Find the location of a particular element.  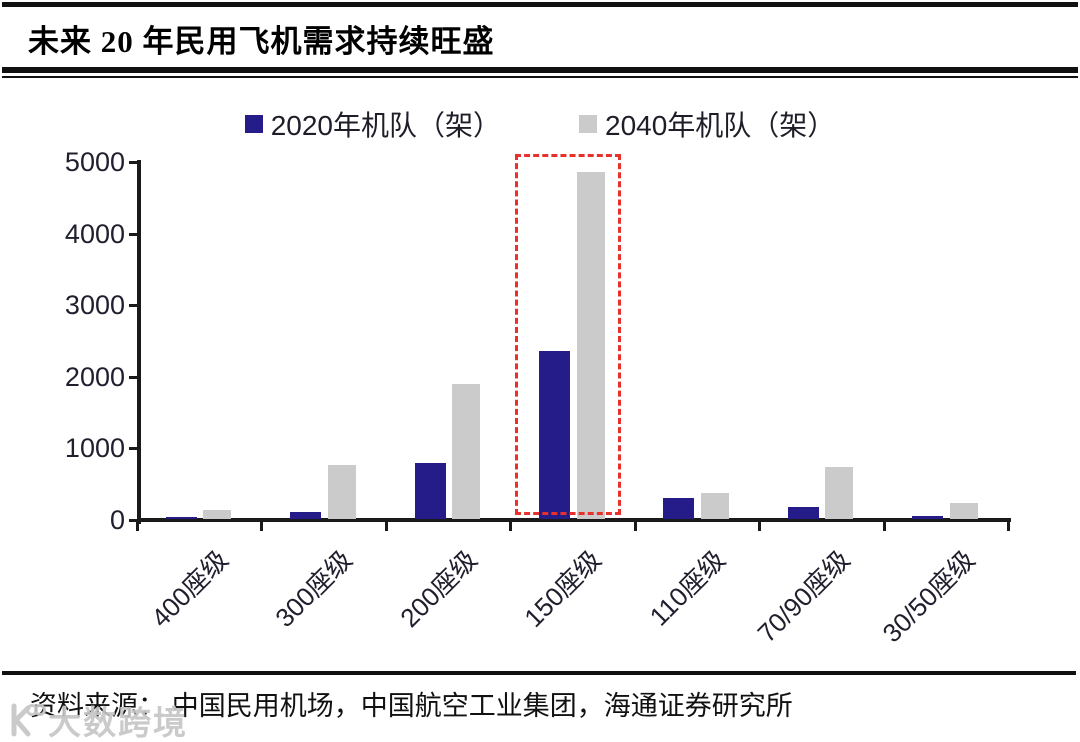

x-axis-label: 150座级 is located at coordinates (563, 588).